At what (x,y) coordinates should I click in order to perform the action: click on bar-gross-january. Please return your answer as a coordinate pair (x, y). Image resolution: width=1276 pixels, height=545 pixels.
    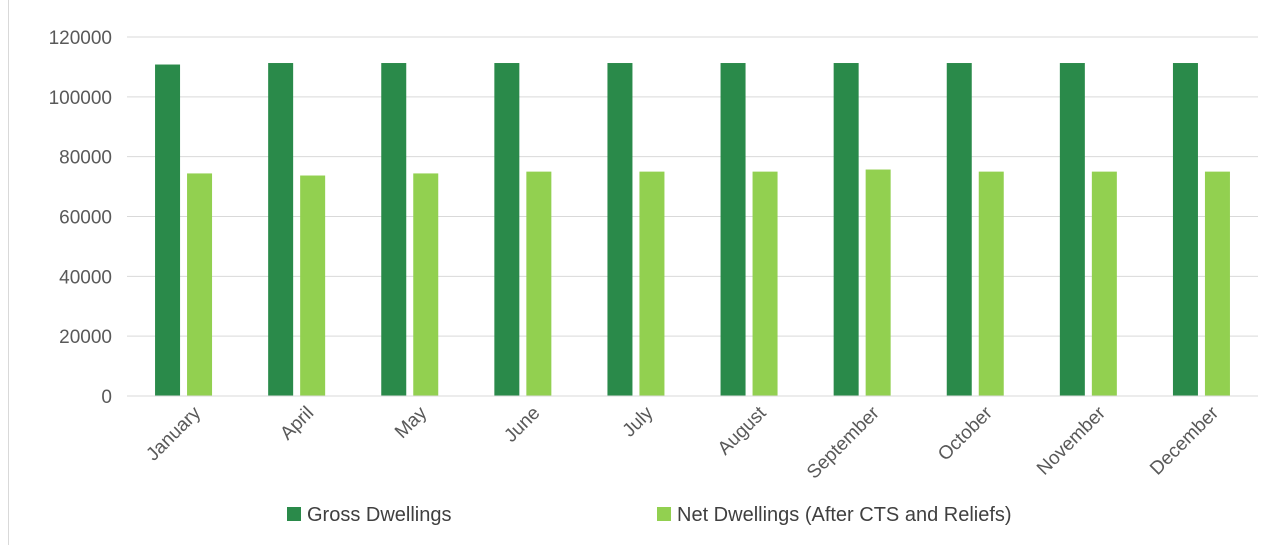
    Looking at the image, I should click on (168, 230).